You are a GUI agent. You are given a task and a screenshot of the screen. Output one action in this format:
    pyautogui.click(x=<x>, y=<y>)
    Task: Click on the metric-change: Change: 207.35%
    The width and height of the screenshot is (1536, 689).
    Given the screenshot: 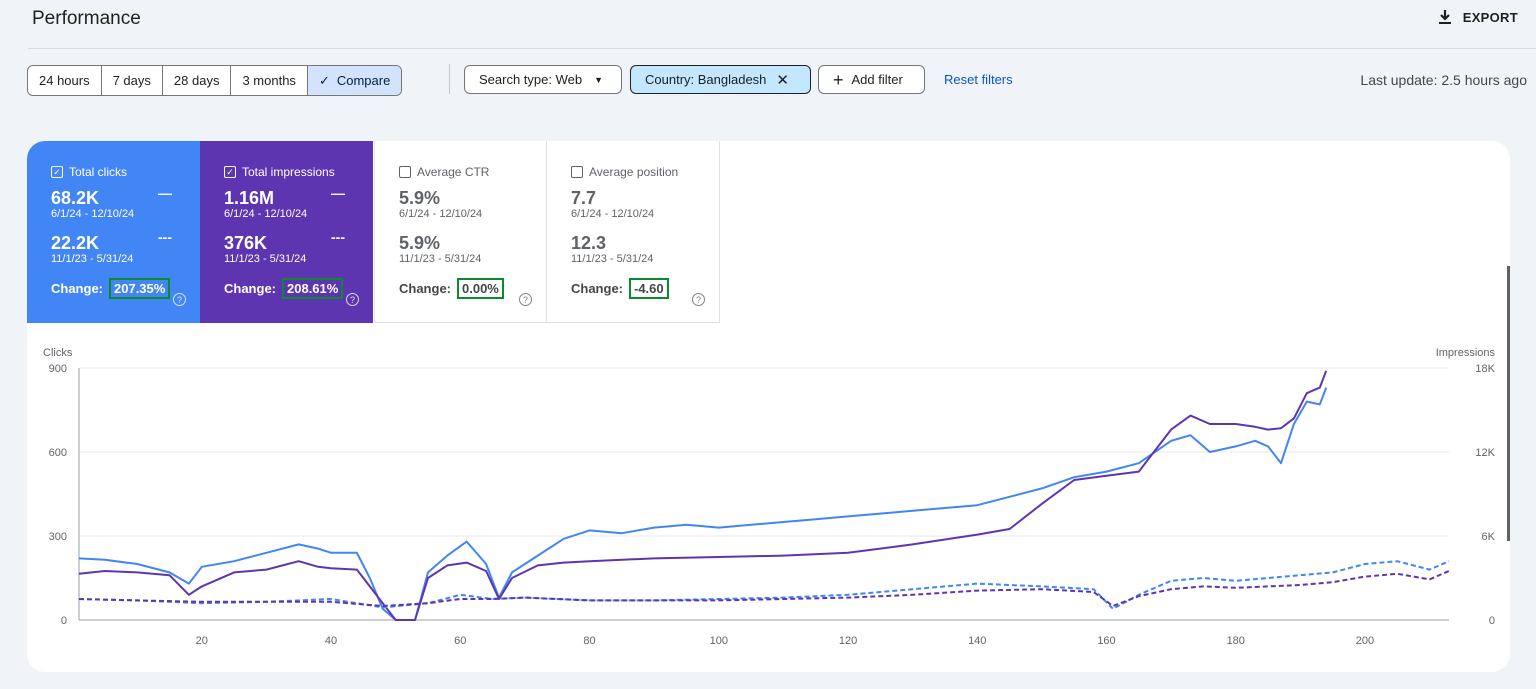 What is the action you would take?
    pyautogui.click(x=111, y=288)
    